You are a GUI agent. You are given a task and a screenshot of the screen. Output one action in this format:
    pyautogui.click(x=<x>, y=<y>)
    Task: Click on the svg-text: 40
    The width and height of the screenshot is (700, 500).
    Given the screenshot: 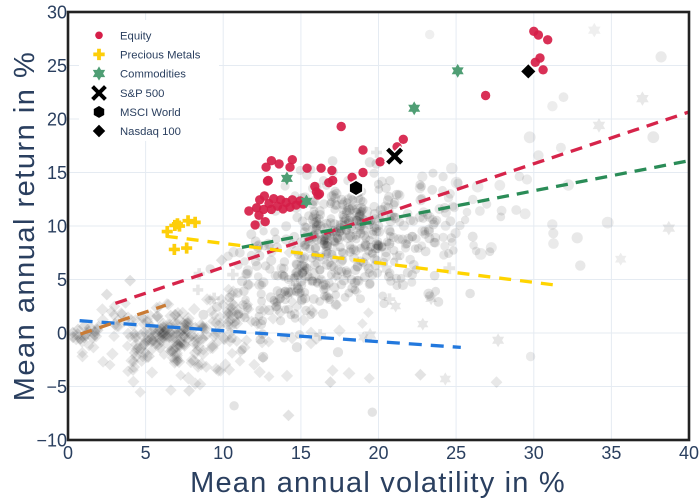 What is the action you would take?
    pyautogui.click(x=689, y=453)
    